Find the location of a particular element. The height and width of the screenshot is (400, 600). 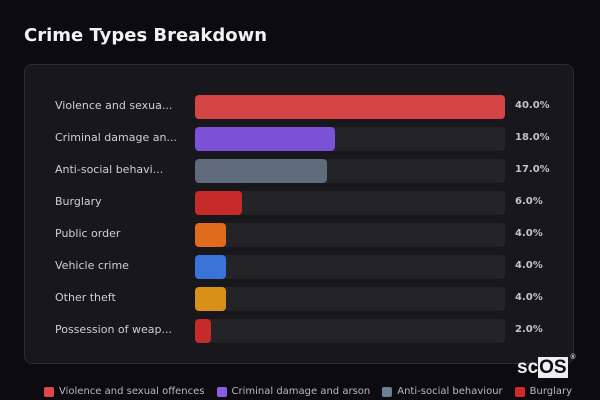

bar-label: Vehicle crime is located at coordinates (92, 265).